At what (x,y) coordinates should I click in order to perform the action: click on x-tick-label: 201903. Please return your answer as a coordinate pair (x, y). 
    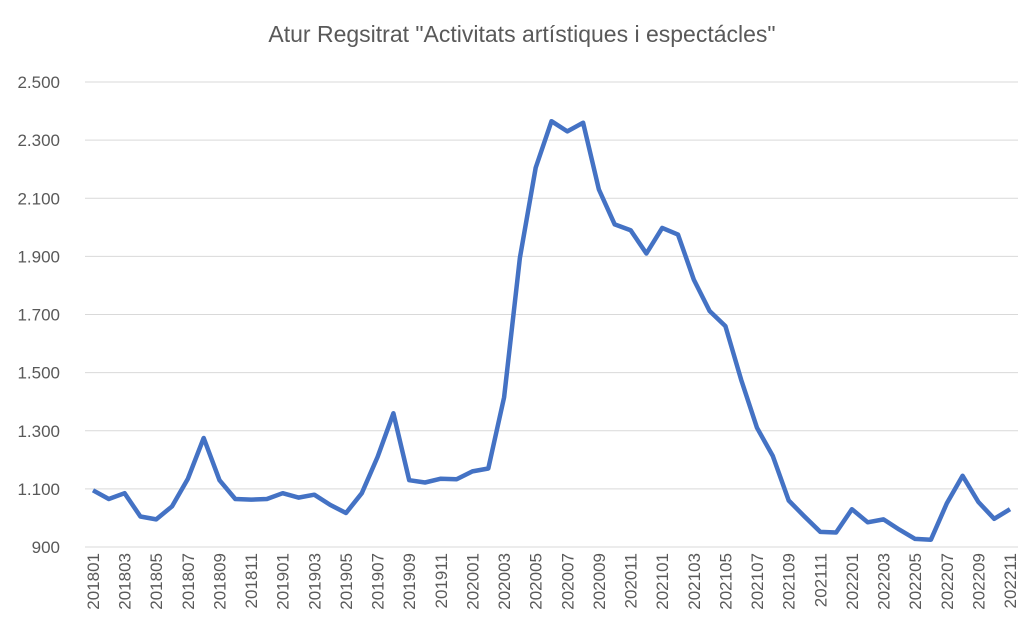
    Looking at the image, I should click on (314, 581).